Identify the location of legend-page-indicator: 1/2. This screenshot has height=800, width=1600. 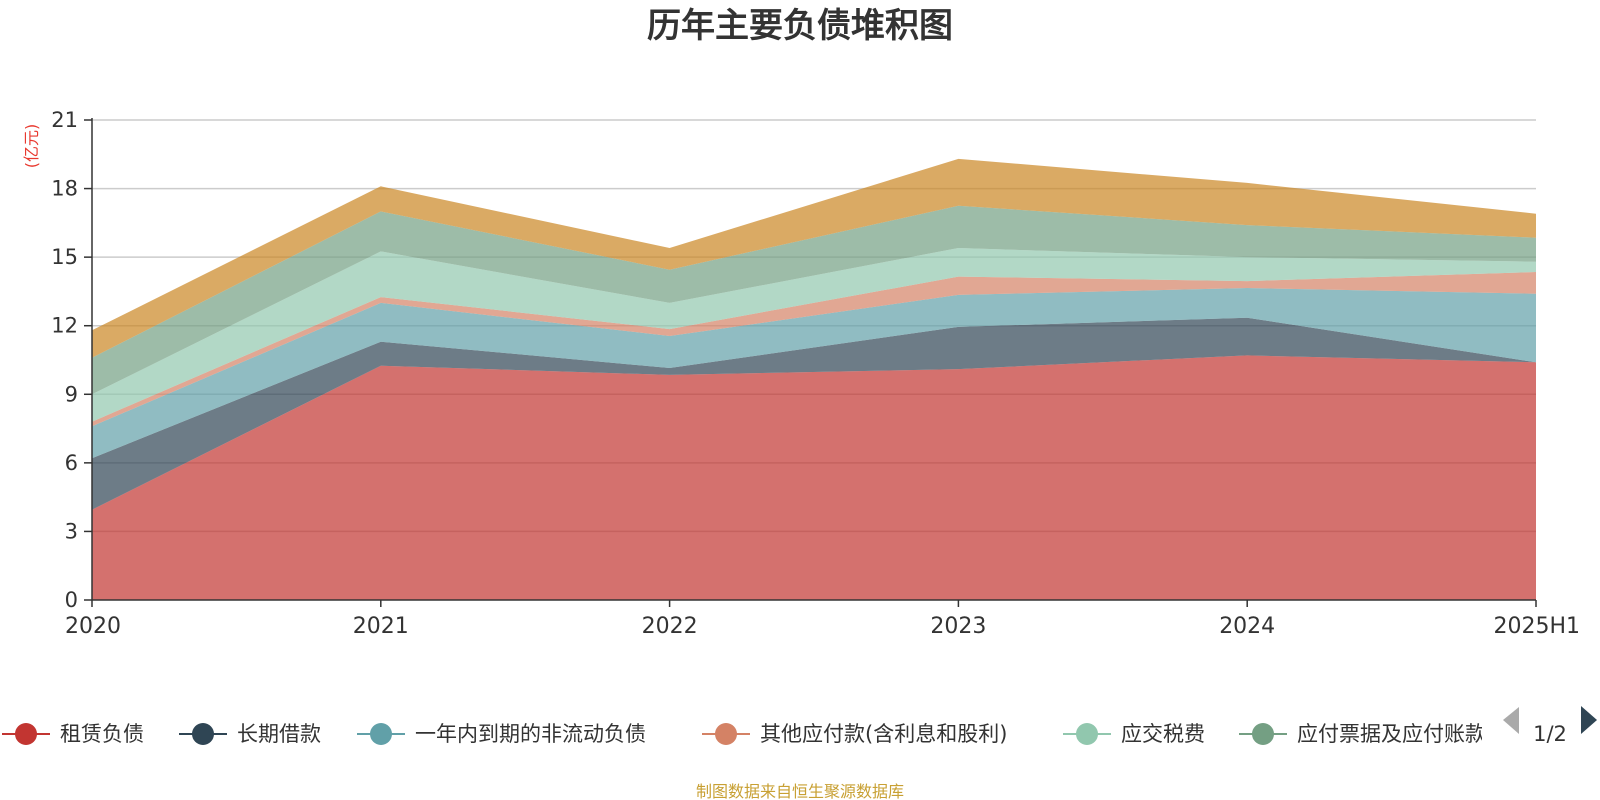
(1550, 734).